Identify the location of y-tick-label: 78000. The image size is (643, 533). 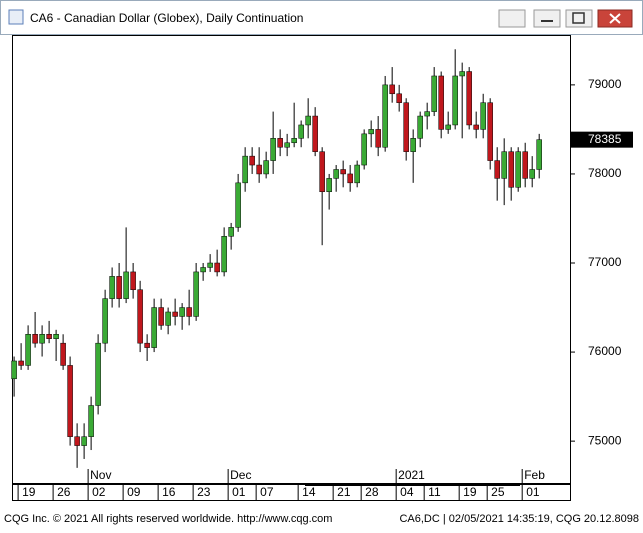
(605, 173).